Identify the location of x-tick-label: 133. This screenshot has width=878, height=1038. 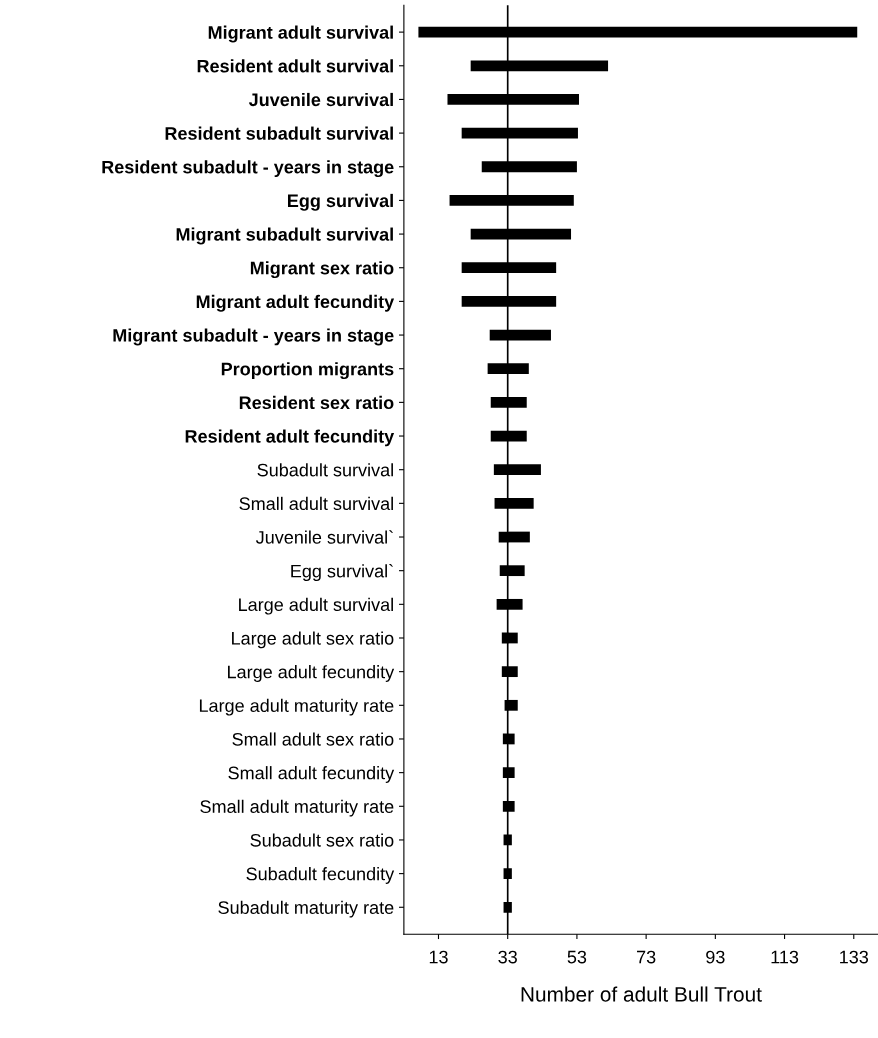
(854, 957).